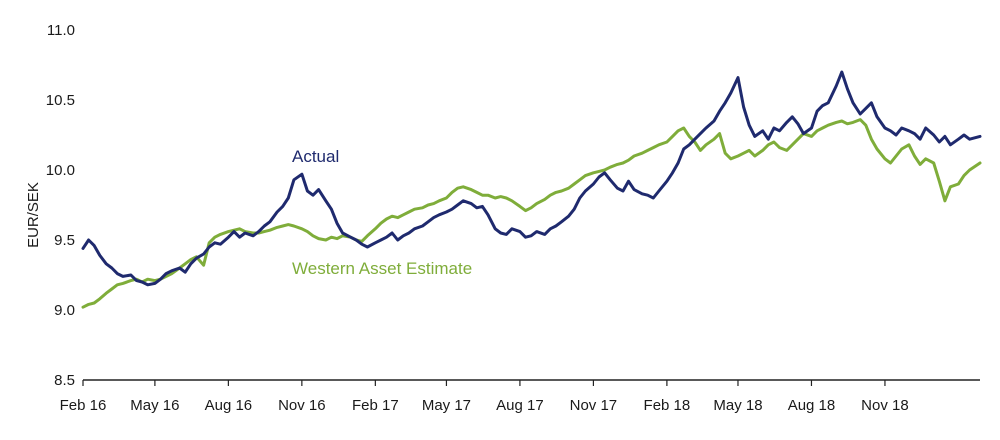  I want to click on x-tick-label: Nov 17, so click(594, 405).